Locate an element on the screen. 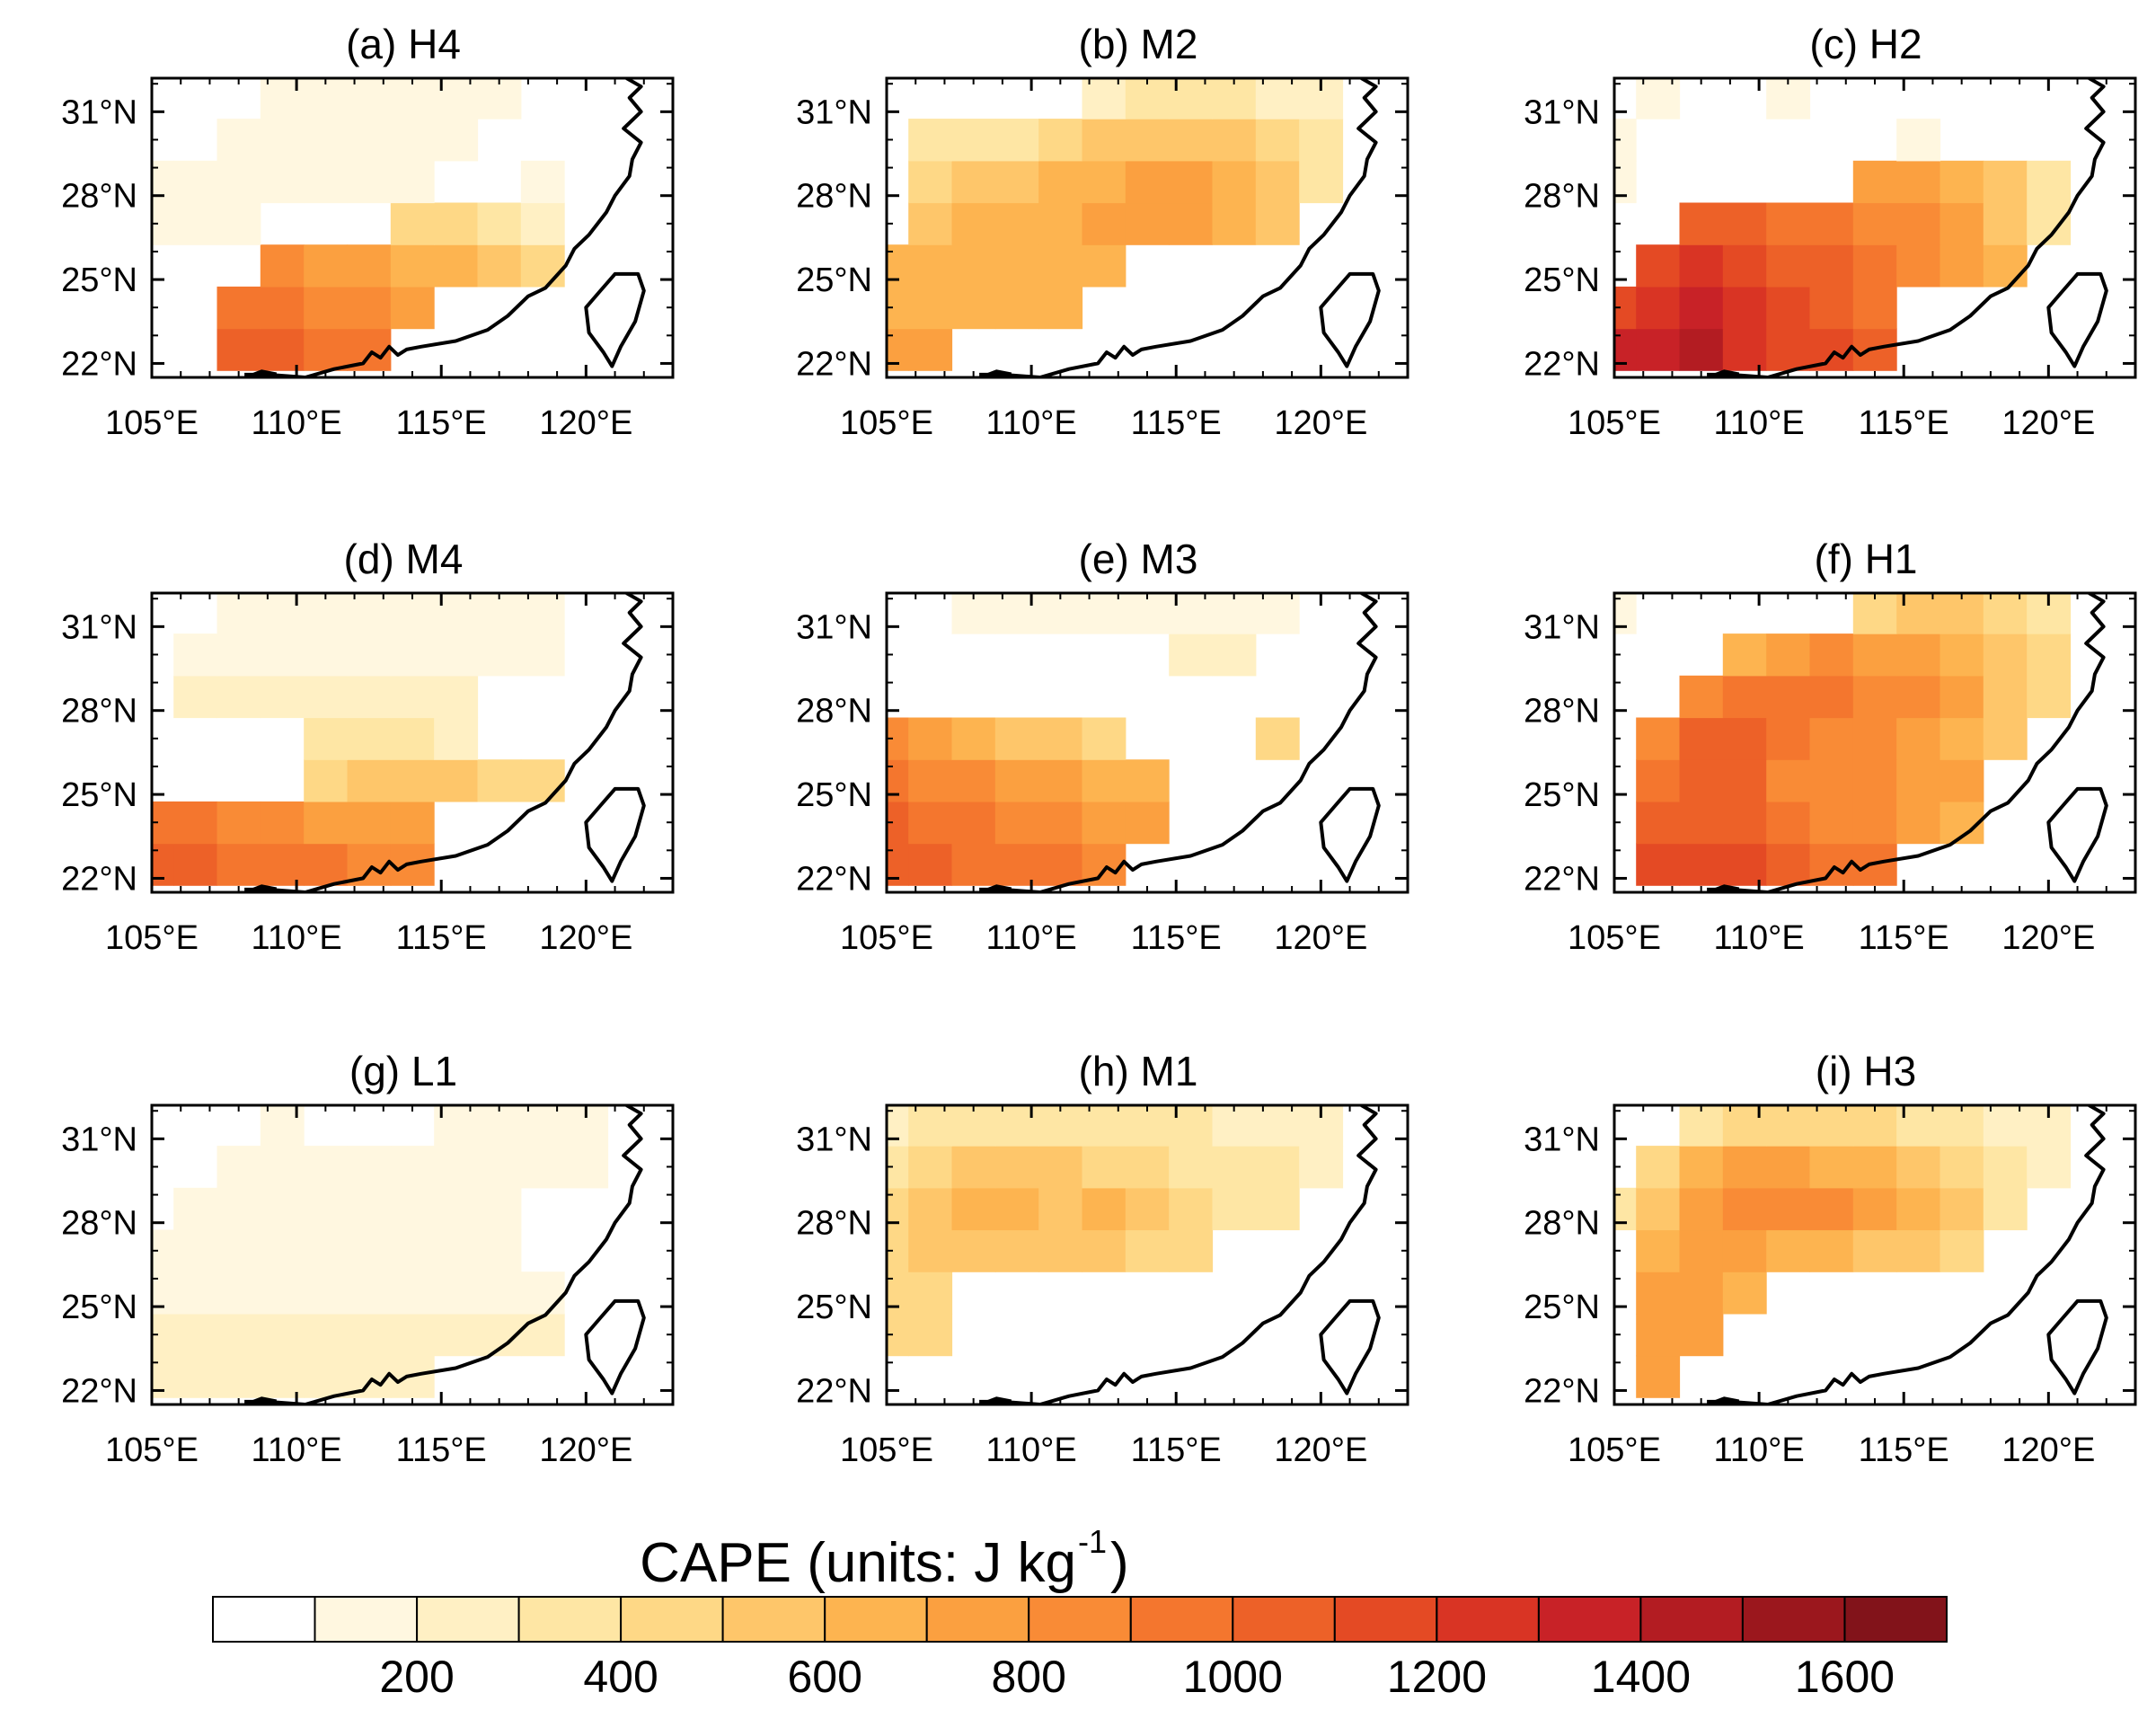 This screenshot has height=1710, width=2156. panel-title: (i) H3 is located at coordinates (1866, 1071).